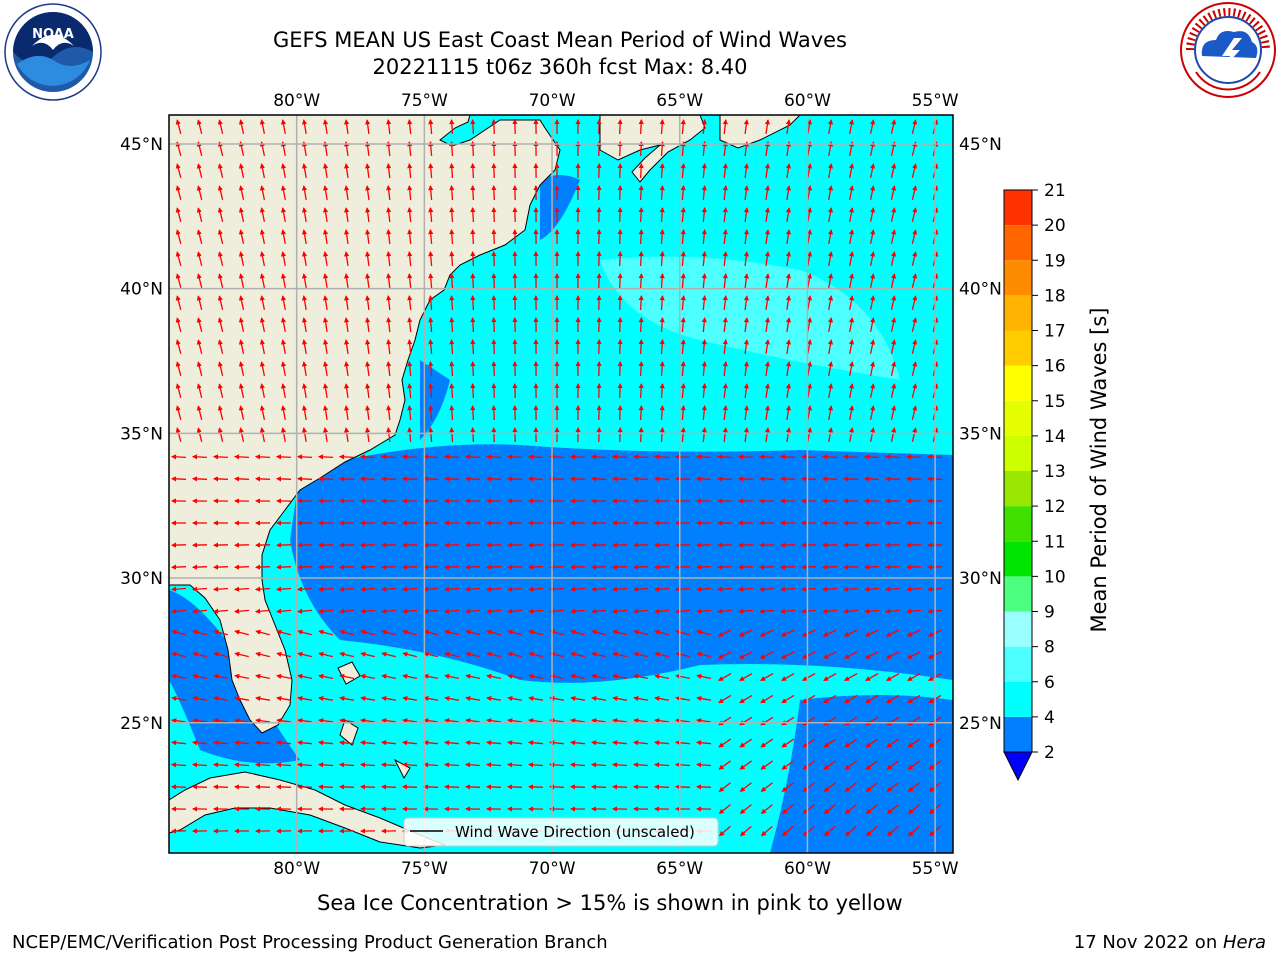 Image resolution: width=1280 pixels, height=960 pixels. I want to click on footer-date: 17 Nov 2022 on Hera, so click(1170, 942).